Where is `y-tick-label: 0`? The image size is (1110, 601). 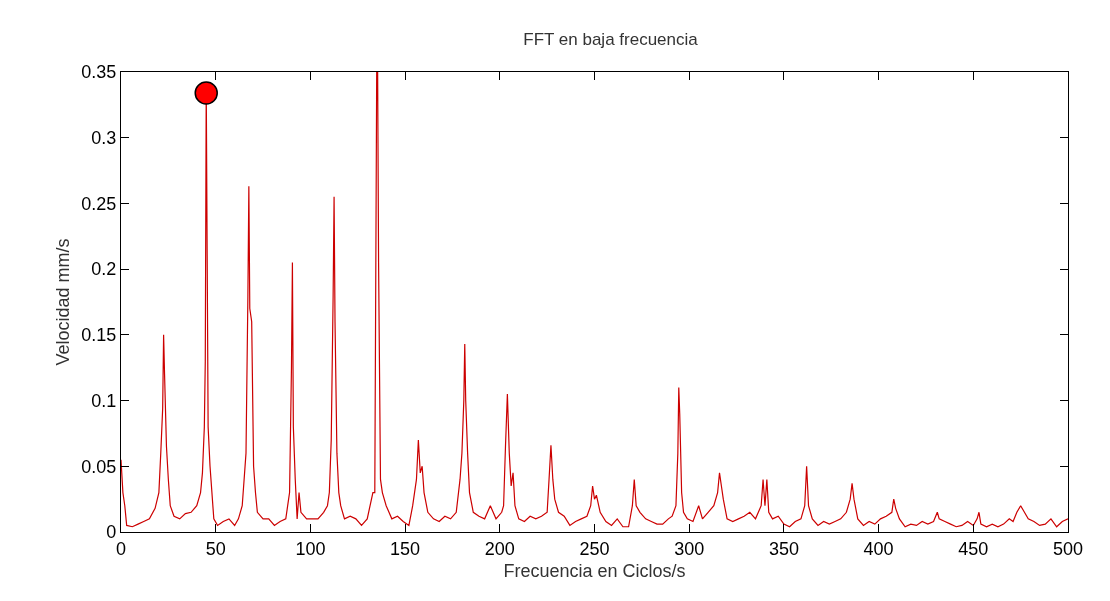
y-tick-label: 0 is located at coordinates (111, 532).